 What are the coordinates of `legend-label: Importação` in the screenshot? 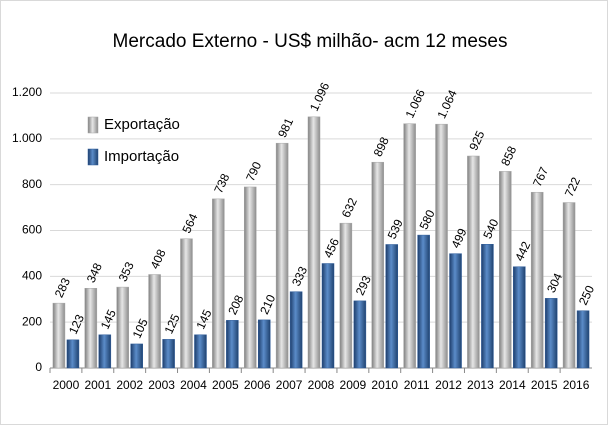 It's located at (141, 156).